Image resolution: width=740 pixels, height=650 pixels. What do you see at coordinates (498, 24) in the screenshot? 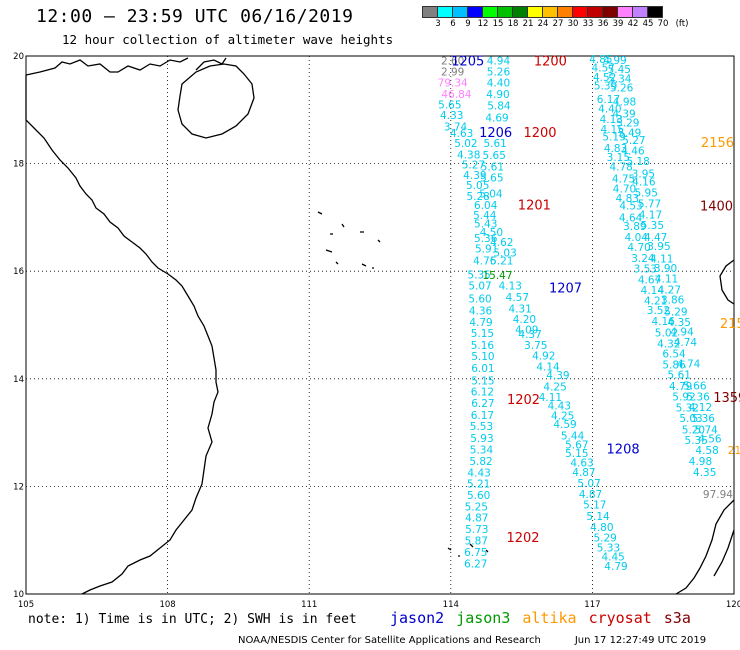
I see `scale-label: 15` at bounding box center [498, 24].